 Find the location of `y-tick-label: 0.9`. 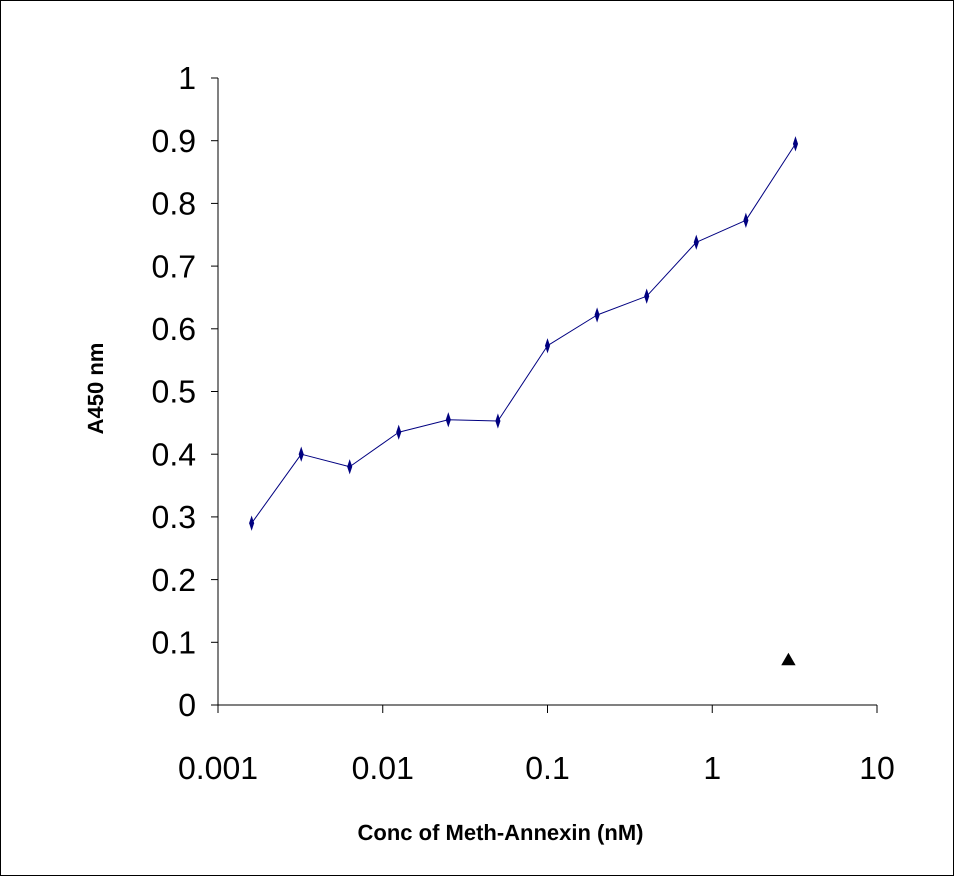

y-tick-label: 0.9 is located at coordinates (174, 140).